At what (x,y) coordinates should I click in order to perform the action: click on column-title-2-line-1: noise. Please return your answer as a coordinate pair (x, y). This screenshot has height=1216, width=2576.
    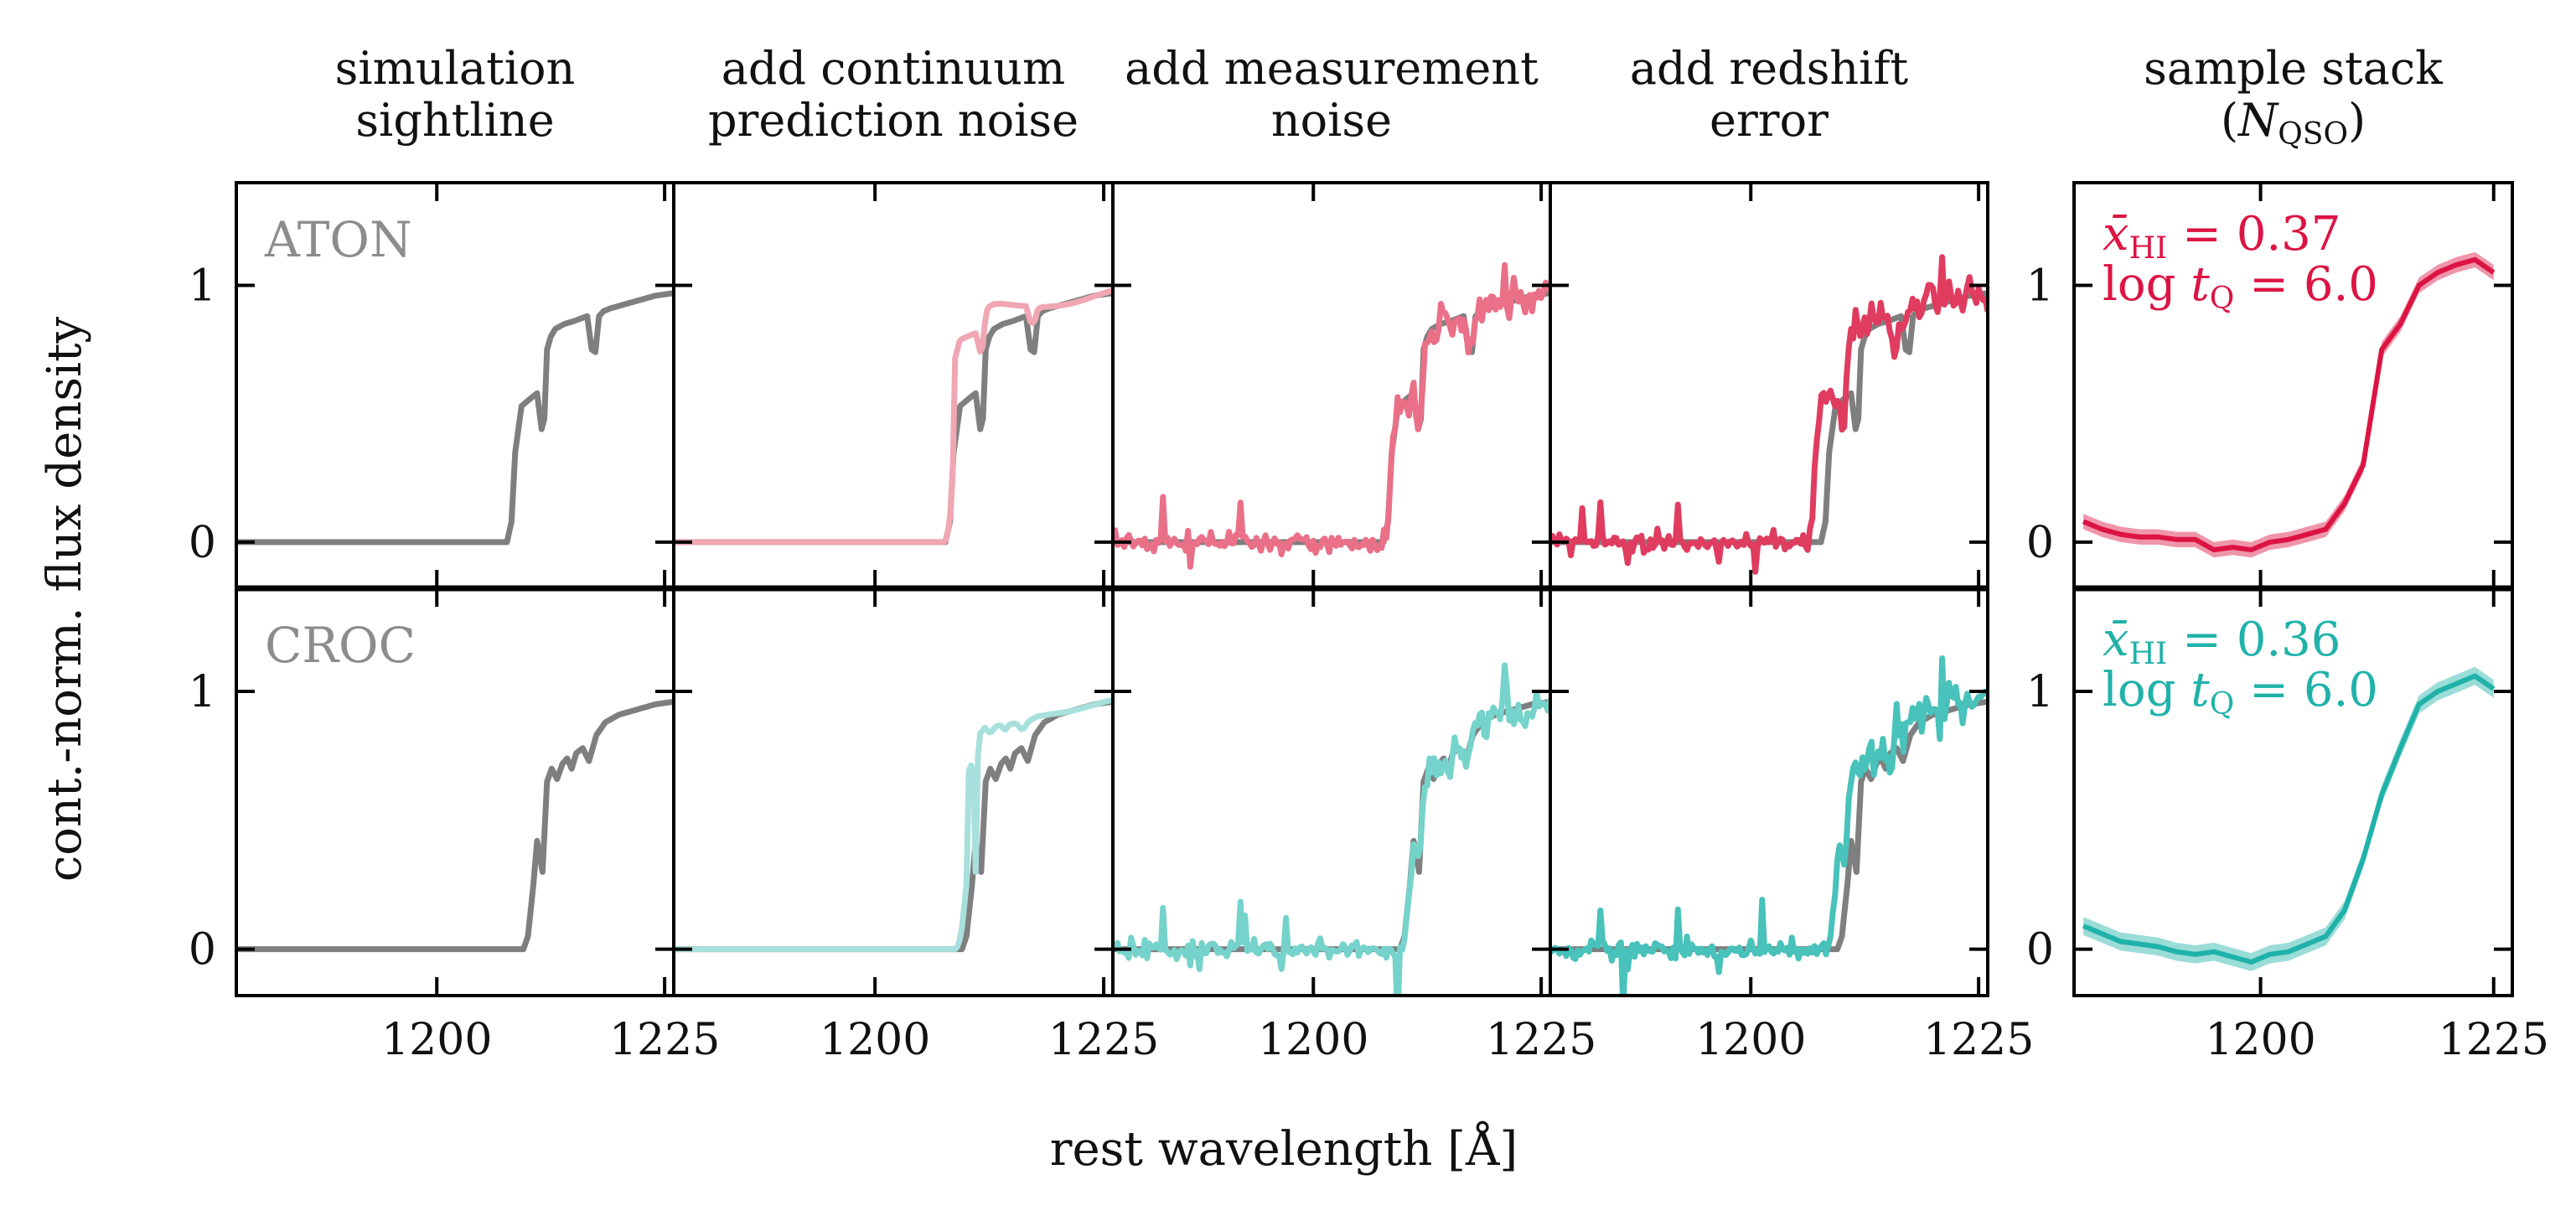
    Looking at the image, I should click on (1331, 120).